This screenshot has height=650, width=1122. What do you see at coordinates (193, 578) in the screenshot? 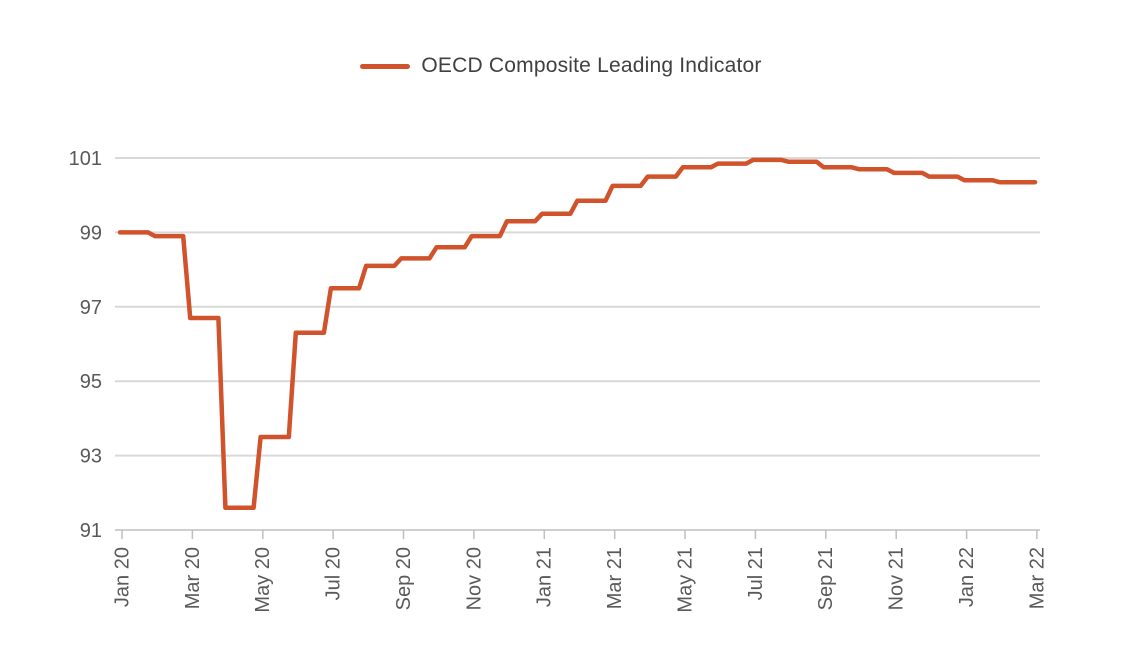
I see `x-axis-tick-label: Mar 20` at bounding box center [193, 578].